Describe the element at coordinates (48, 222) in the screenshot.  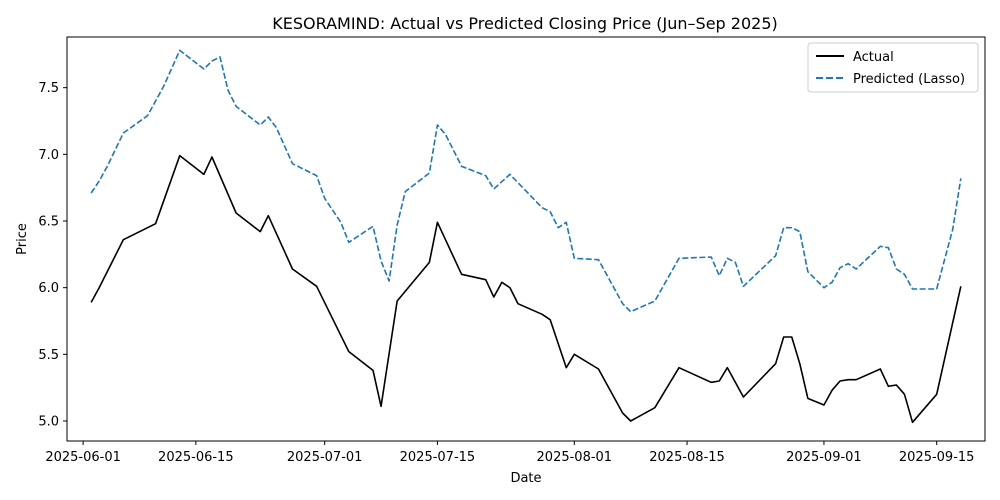
I see `y-tick-label: 6.5` at that location.